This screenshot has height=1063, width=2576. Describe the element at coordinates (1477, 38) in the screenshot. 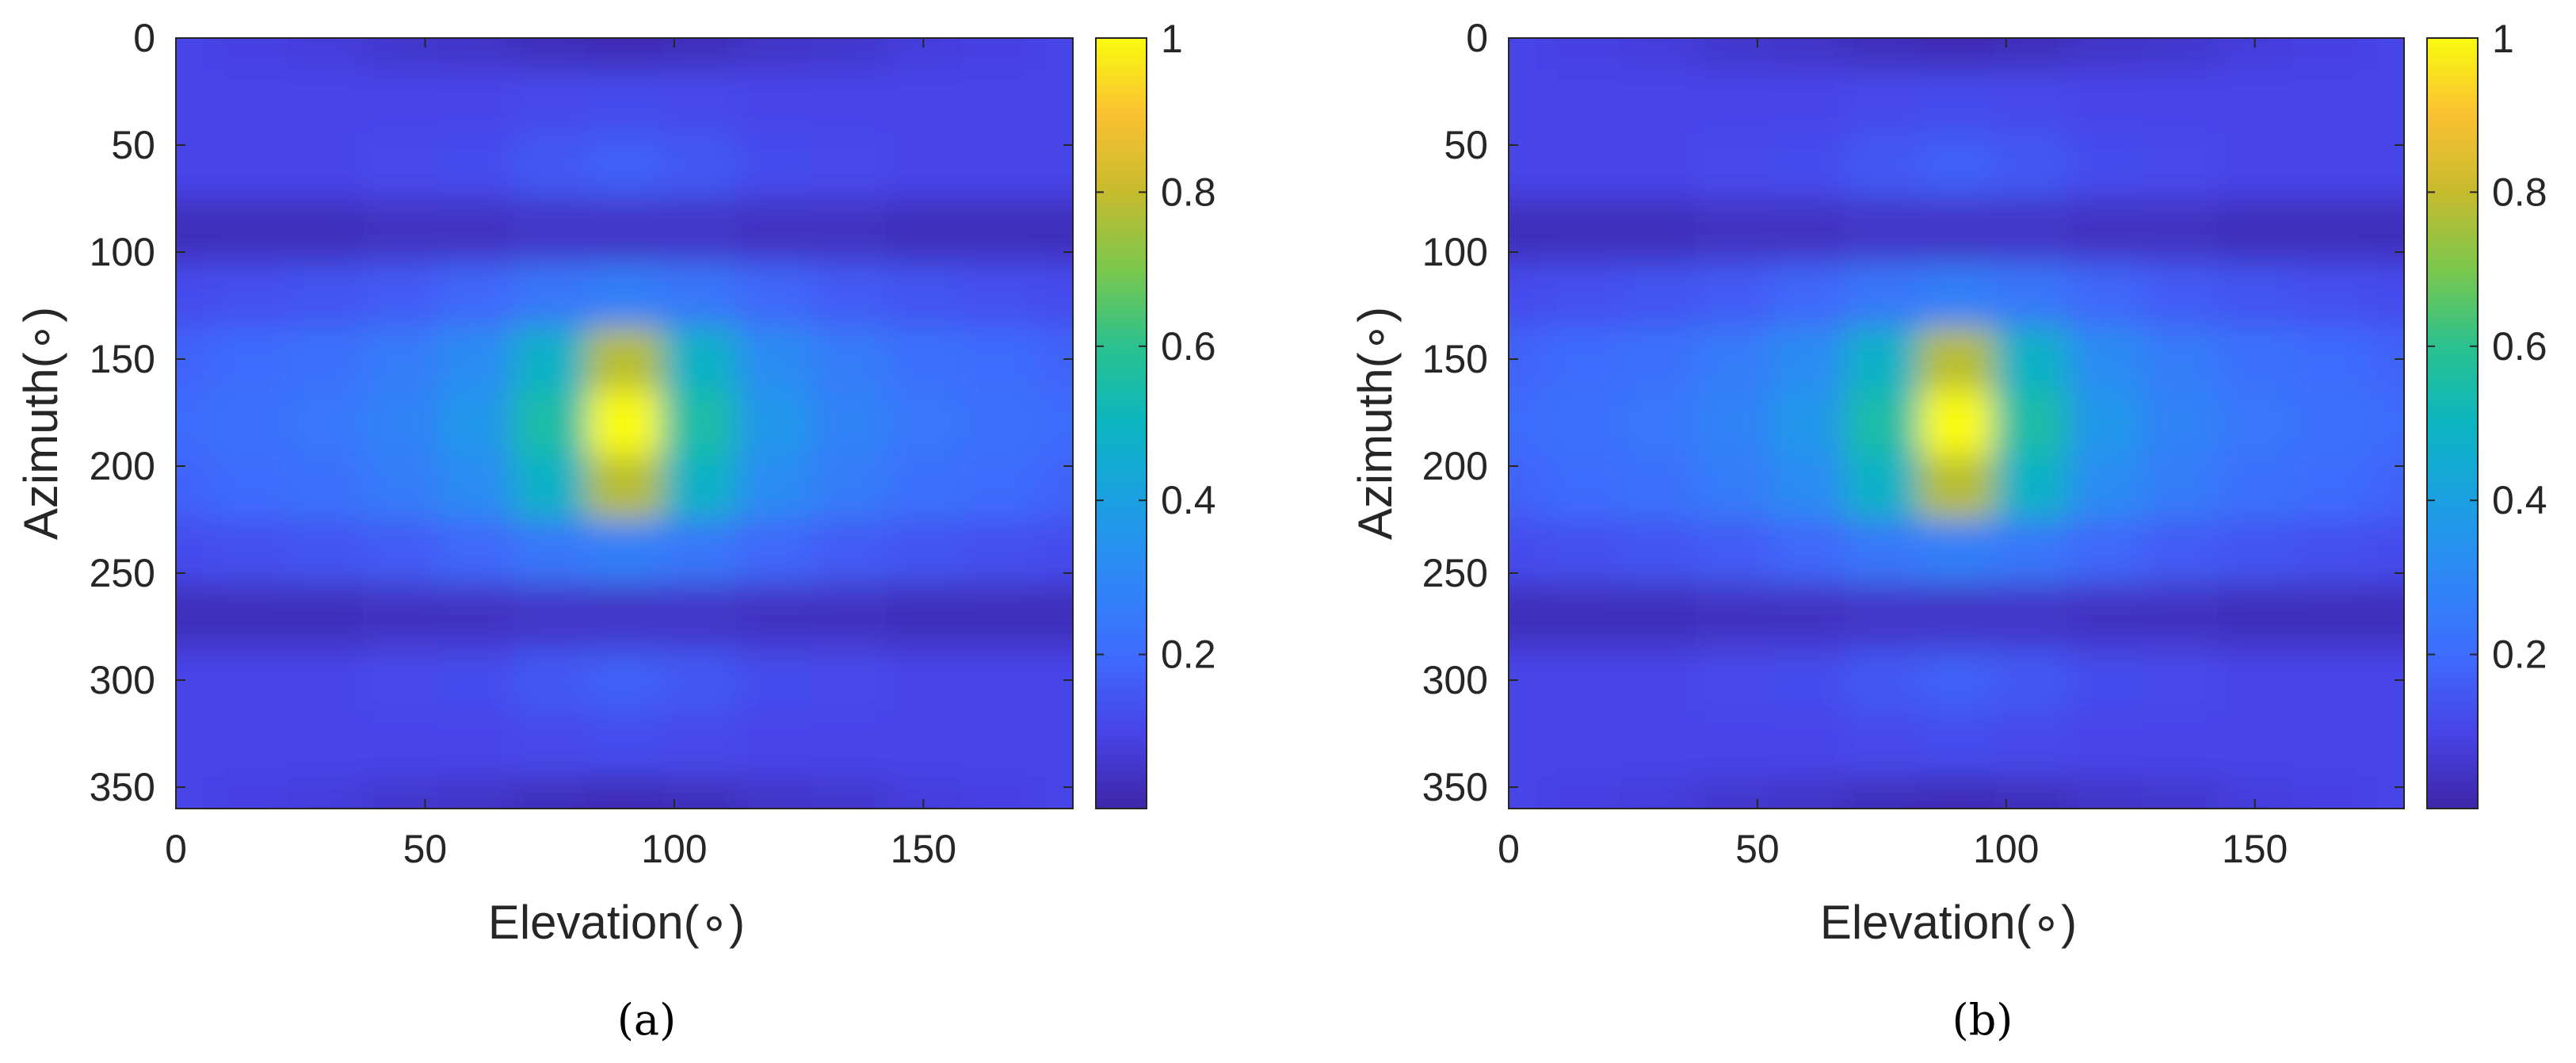

I see `y-tick-label: 0` at that location.